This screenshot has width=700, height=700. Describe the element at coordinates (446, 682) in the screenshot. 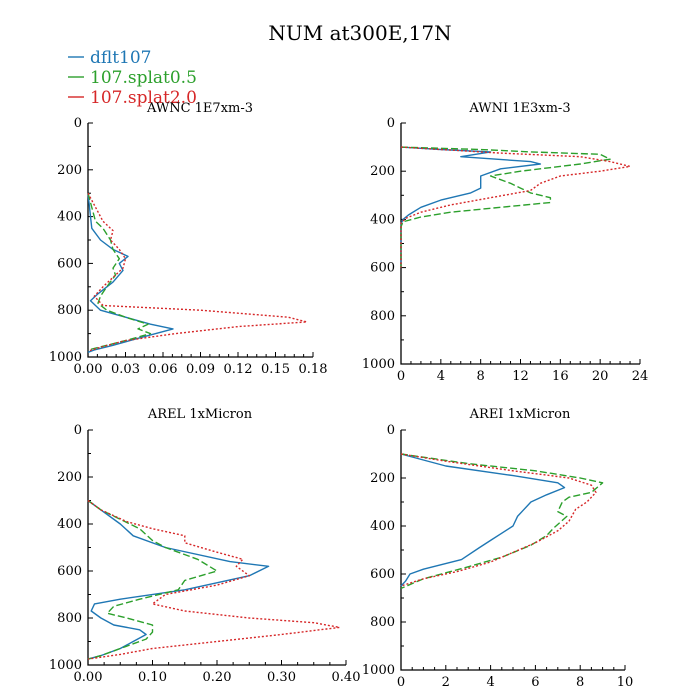

I see `x-tick-label: 2` at that location.